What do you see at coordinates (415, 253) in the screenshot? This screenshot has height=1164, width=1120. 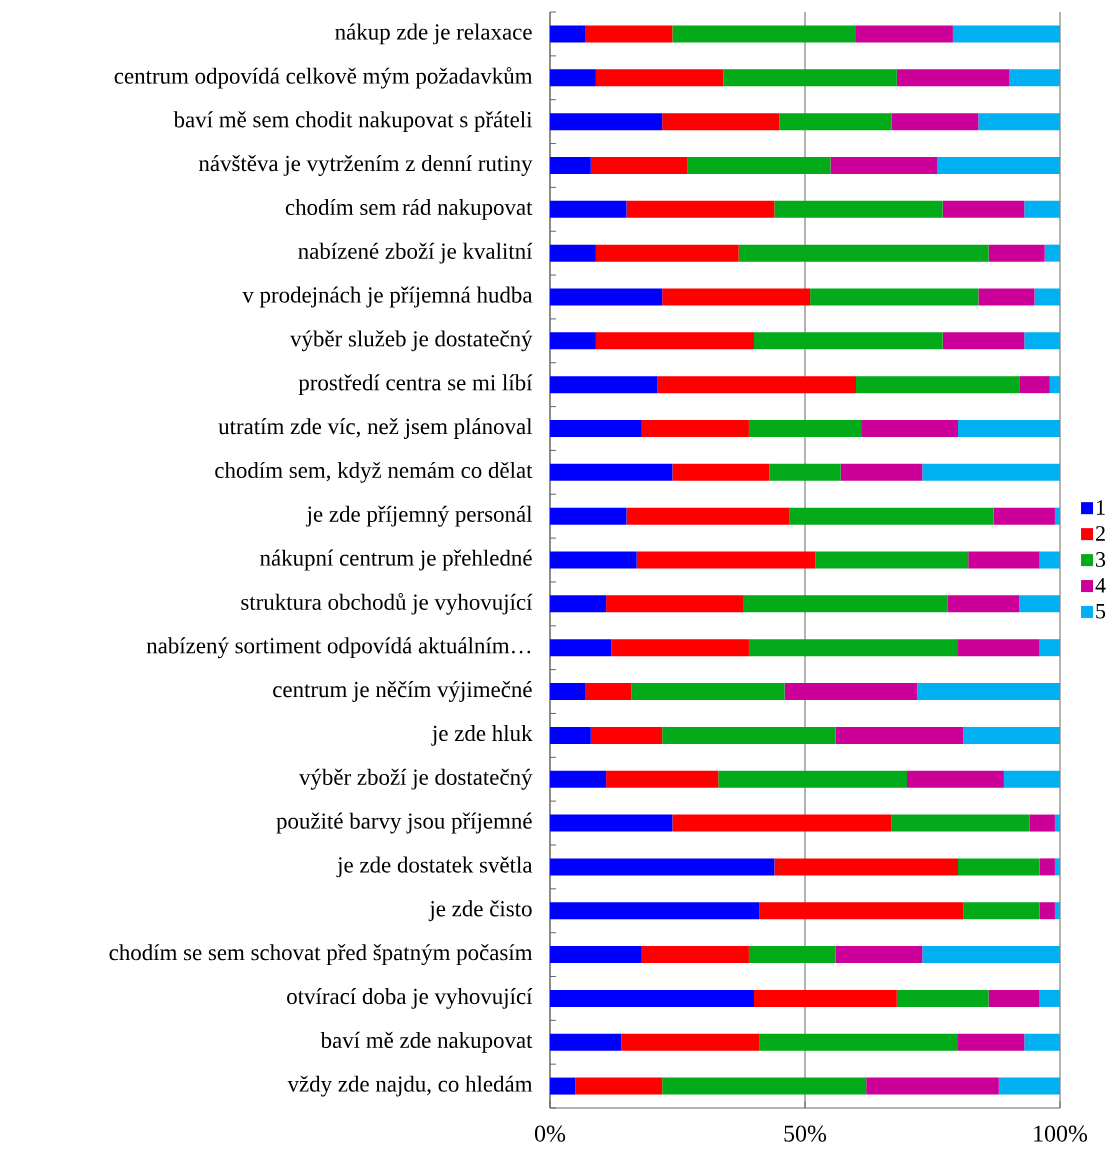 I see `y-tick-label: nabízené zboží je kvalitní` at bounding box center [415, 253].